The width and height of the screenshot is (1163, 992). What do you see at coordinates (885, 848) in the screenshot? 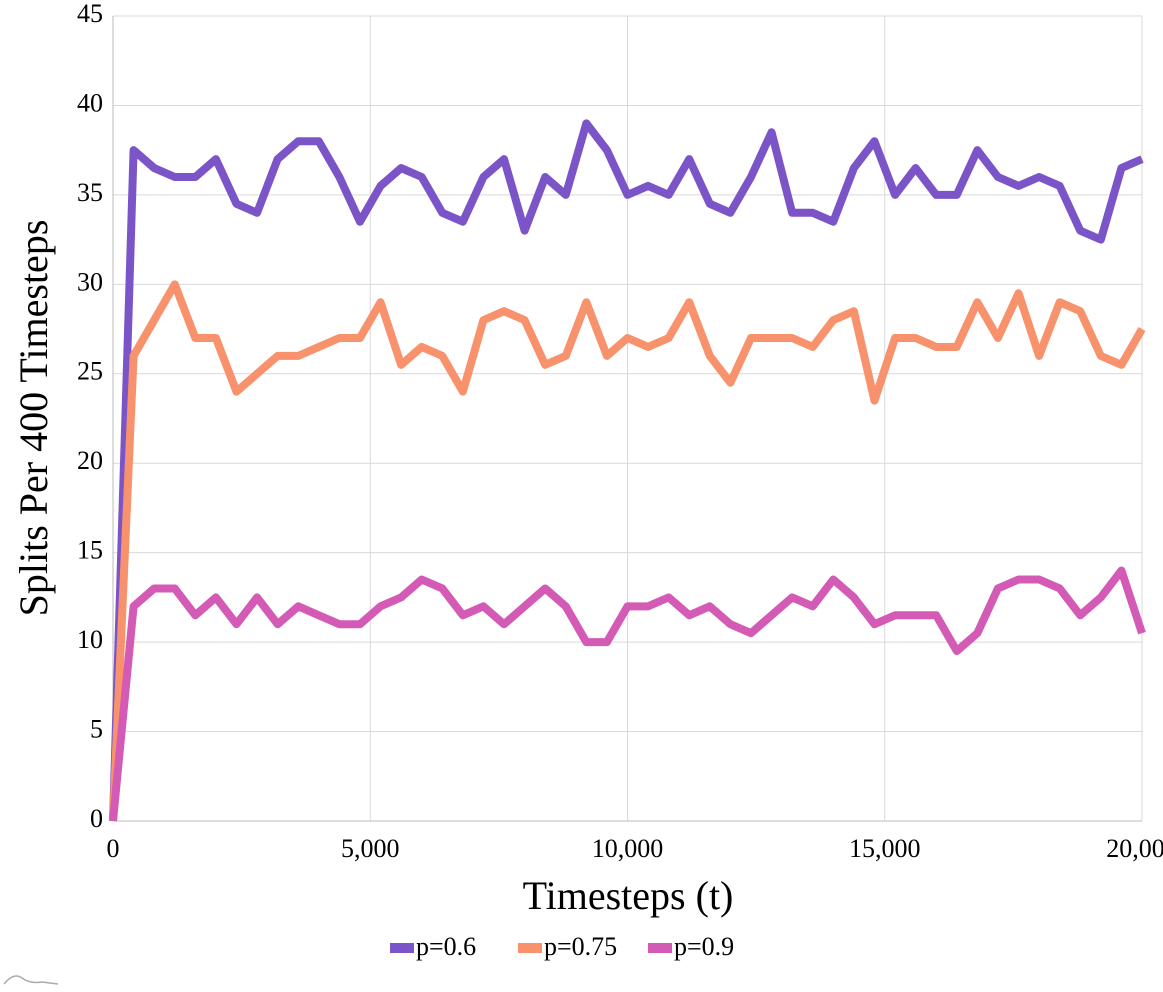
I see `x-tick-label: 15,000` at bounding box center [885, 848].